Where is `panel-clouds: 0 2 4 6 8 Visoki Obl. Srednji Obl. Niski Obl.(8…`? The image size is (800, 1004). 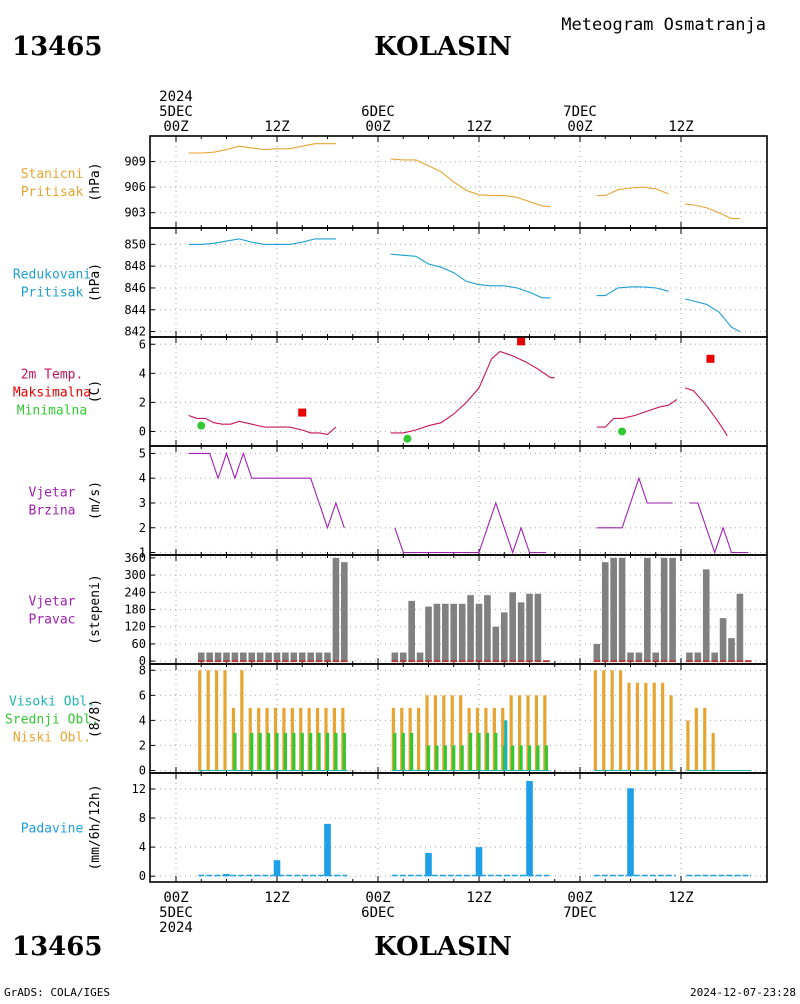
panel-clouds: 0 2 4 6 8 Visoki Obl. Srednji Obl. Niski Obl.(8… is located at coordinates (386, 720).